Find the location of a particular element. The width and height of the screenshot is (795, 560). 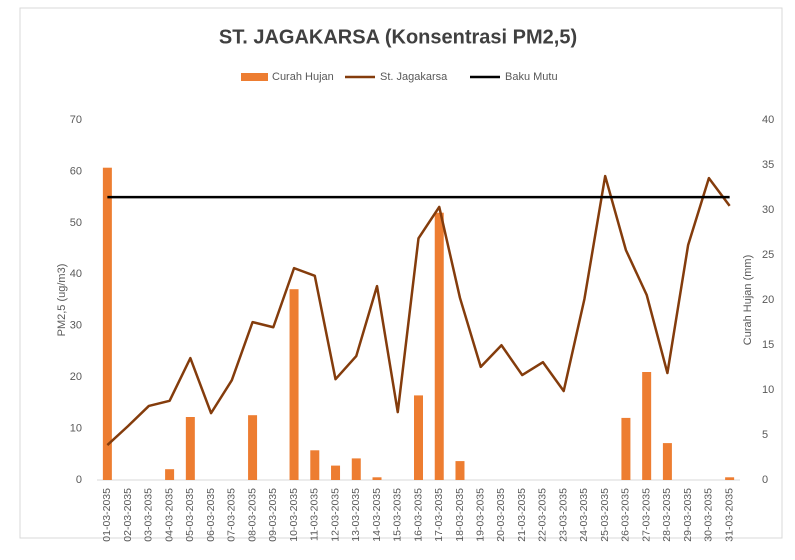

y2-tick-label: 40 is located at coordinates (768, 120).